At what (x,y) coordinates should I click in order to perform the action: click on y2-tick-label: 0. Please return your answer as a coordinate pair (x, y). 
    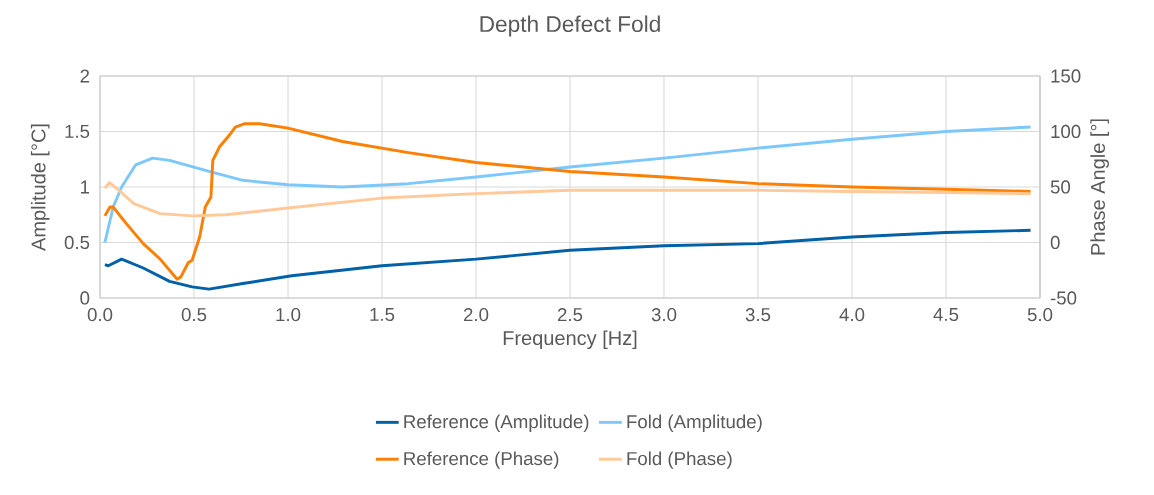
    Looking at the image, I should click on (1055, 242).